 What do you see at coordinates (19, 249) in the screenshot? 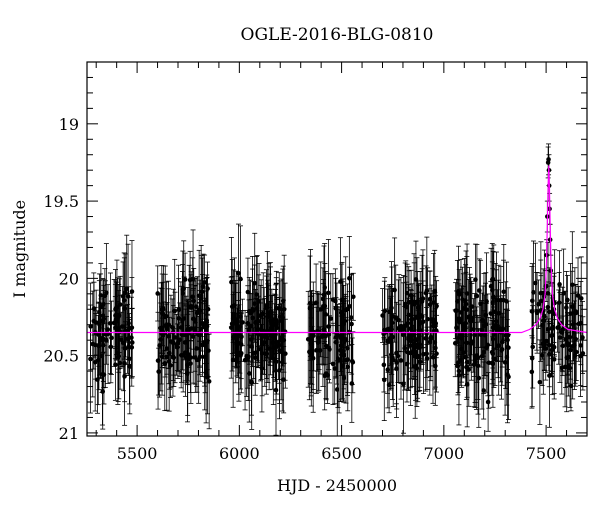
I see `y-axis-label: I magnitude` at bounding box center [19, 249].